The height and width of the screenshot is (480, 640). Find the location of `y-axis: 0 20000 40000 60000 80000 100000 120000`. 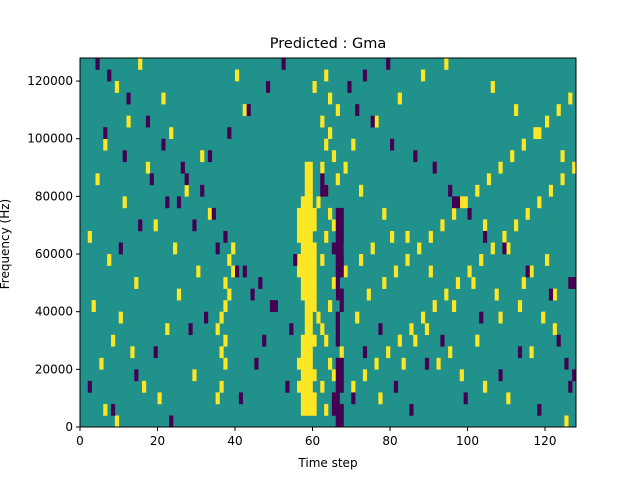

y-axis: 0 20000 40000 60000 80000 100000 120000 is located at coordinates (53, 254).